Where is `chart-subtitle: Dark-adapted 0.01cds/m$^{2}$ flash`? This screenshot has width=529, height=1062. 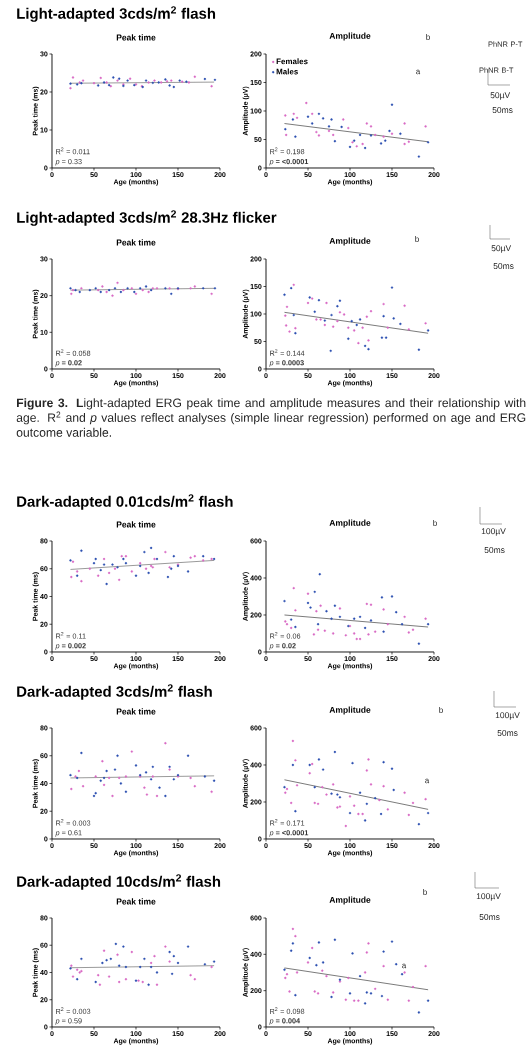 chart-subtitle: Dark-adapted 0.01cds/m$^{2}$ flash is located at coordinates (125, 502).